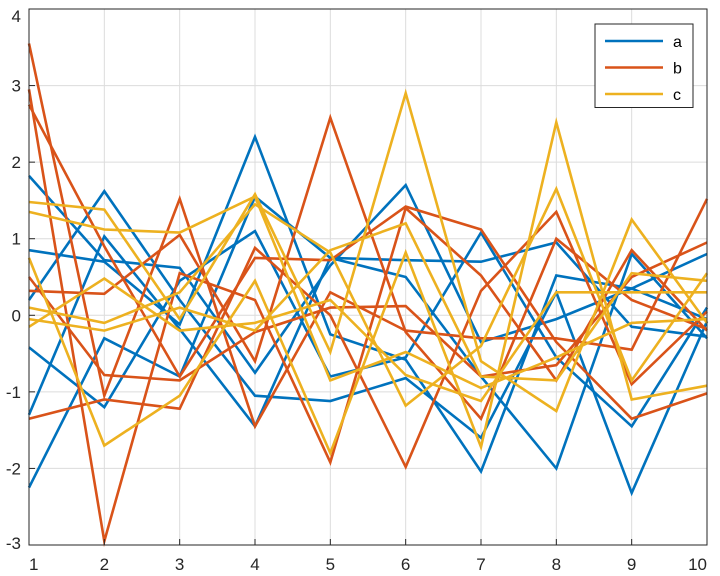 Image resolution: width=720 pixels, height=576 pixels. What do you see at coordinates (16, 16) in the screenshot?
I see `y-tick-label: 4` at bounding box center [16, 16].